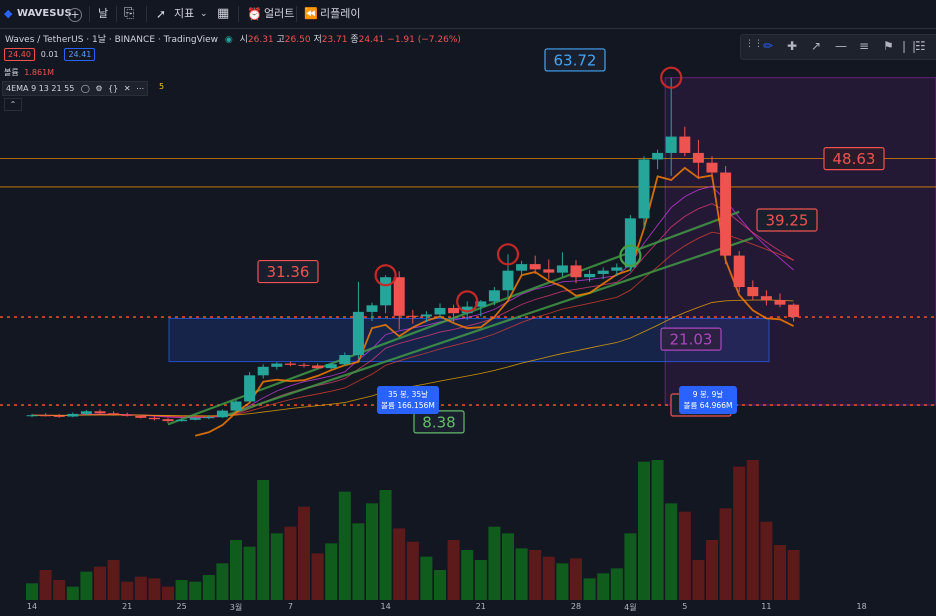  What do you see at coordinates (140, 88) in the screenshot?
I see `more-icon: ⋯` at bounding box center [140, 88].